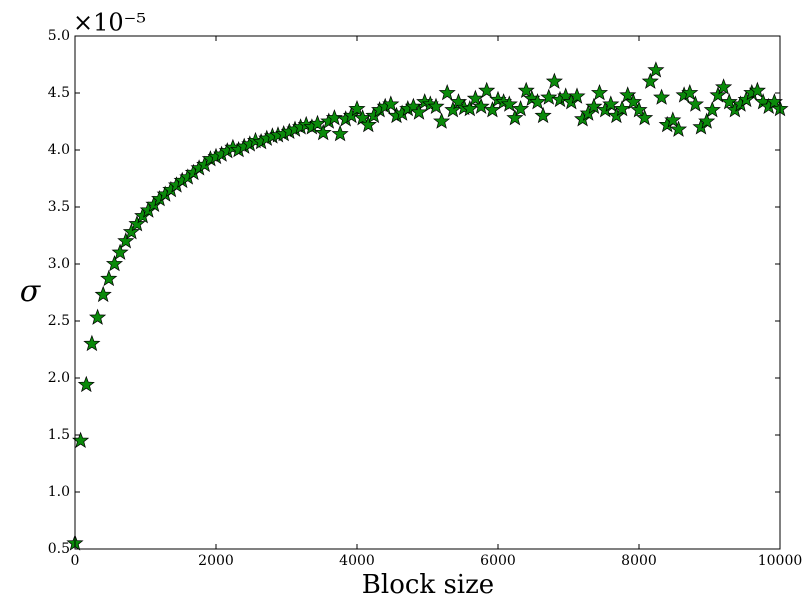  I want to click on x-tick-label: 8000, so click(639, 561).